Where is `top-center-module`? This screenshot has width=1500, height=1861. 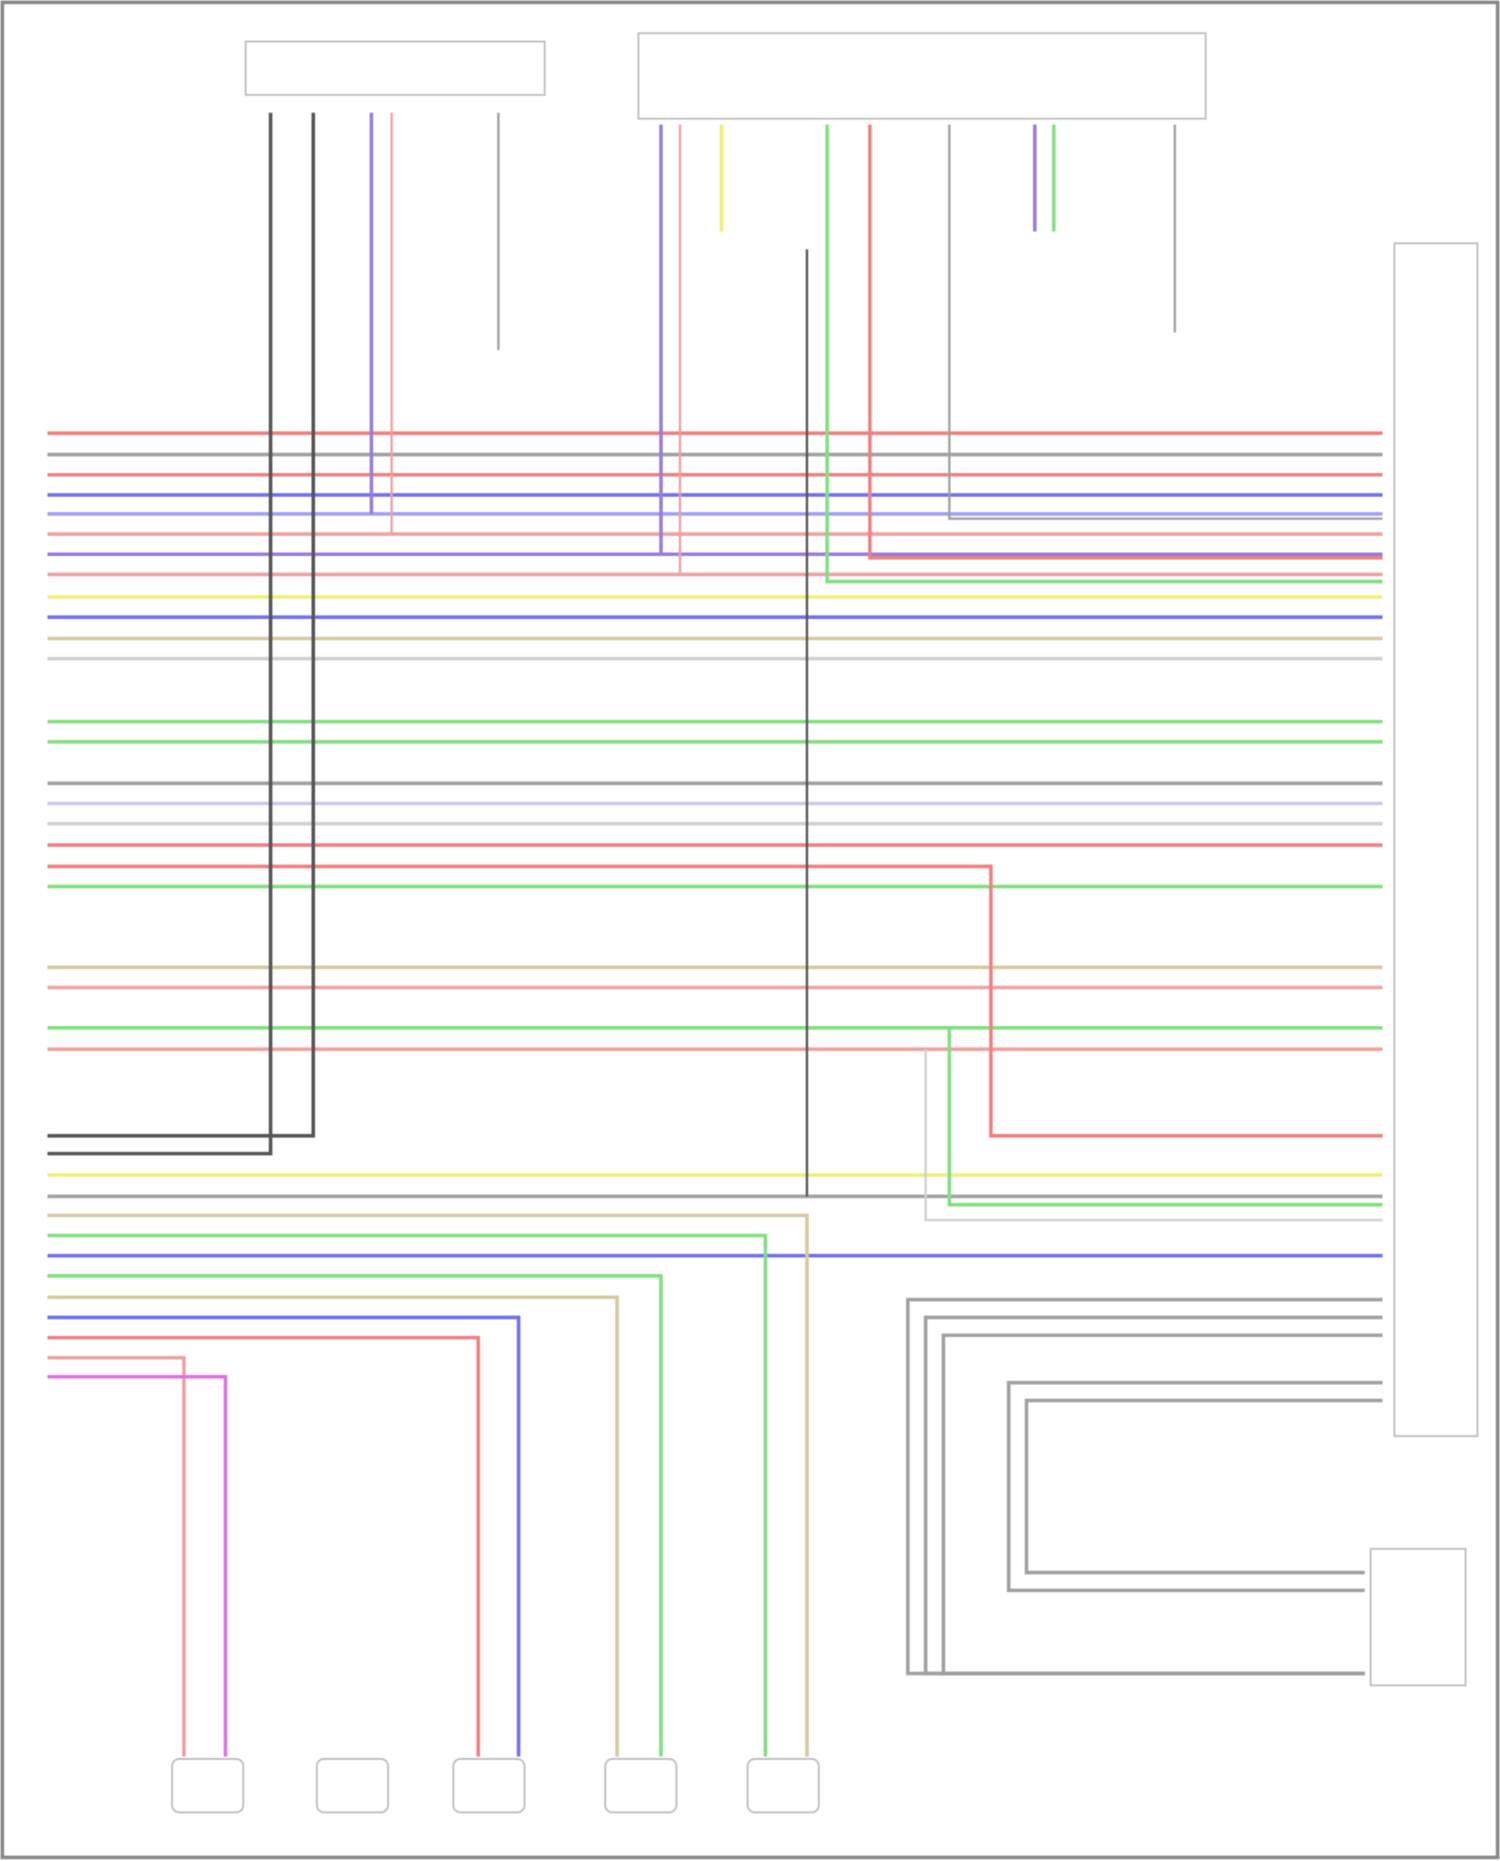
top-center-module is located at coordinates (922, 76).